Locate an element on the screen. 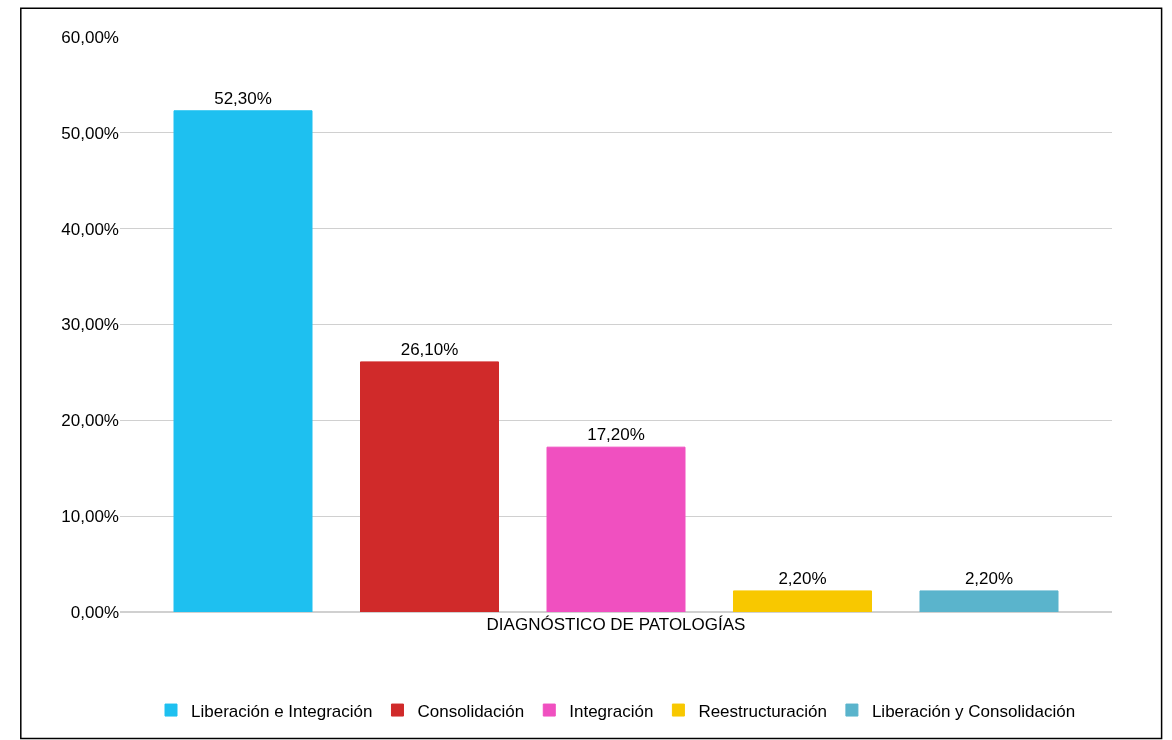 The height and width of the screenshot is (740, 1172). y-tick-label: 20,00% is located at coordinates (90, 421).